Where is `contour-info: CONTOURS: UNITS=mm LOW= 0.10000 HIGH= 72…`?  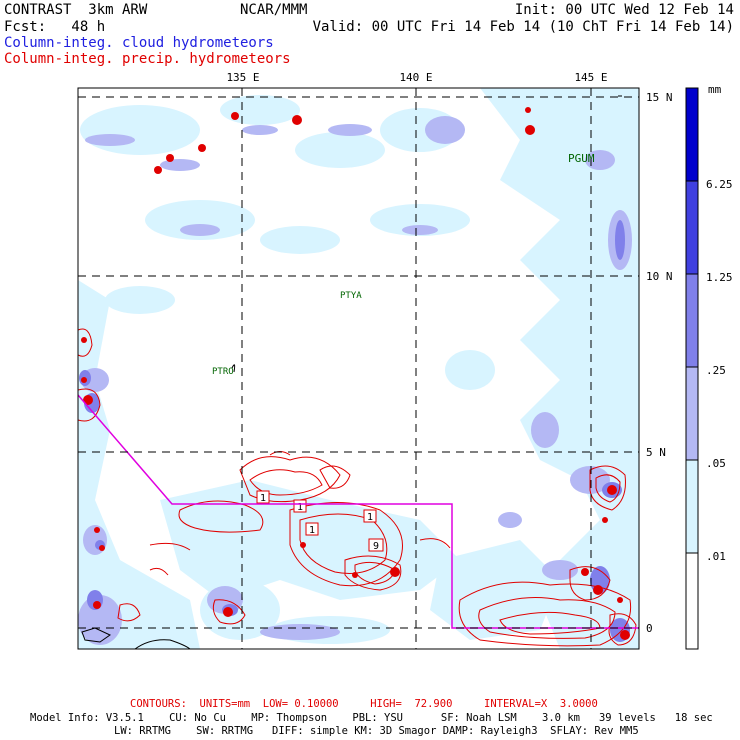 contour-info: CONTOURS: UNITS=mm LOW= 0.10000 HIGH= 72… is located at coordinates (364, 704).